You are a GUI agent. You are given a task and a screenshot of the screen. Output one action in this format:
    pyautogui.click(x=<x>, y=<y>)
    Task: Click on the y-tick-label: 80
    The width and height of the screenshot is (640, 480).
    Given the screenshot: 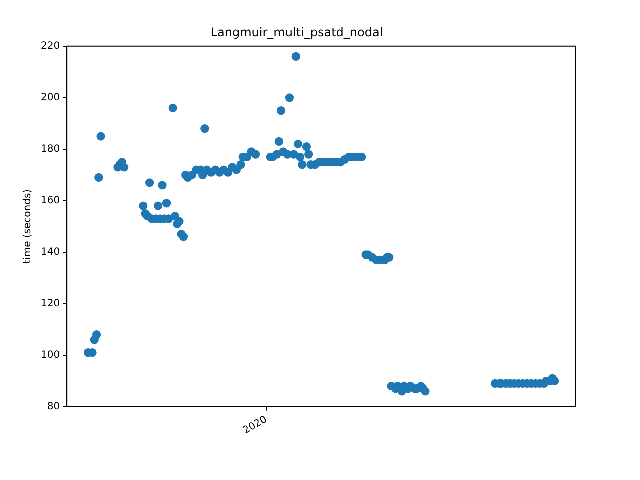 What is the action you would take?
    pyautogui.click(x=53, y=406)
    